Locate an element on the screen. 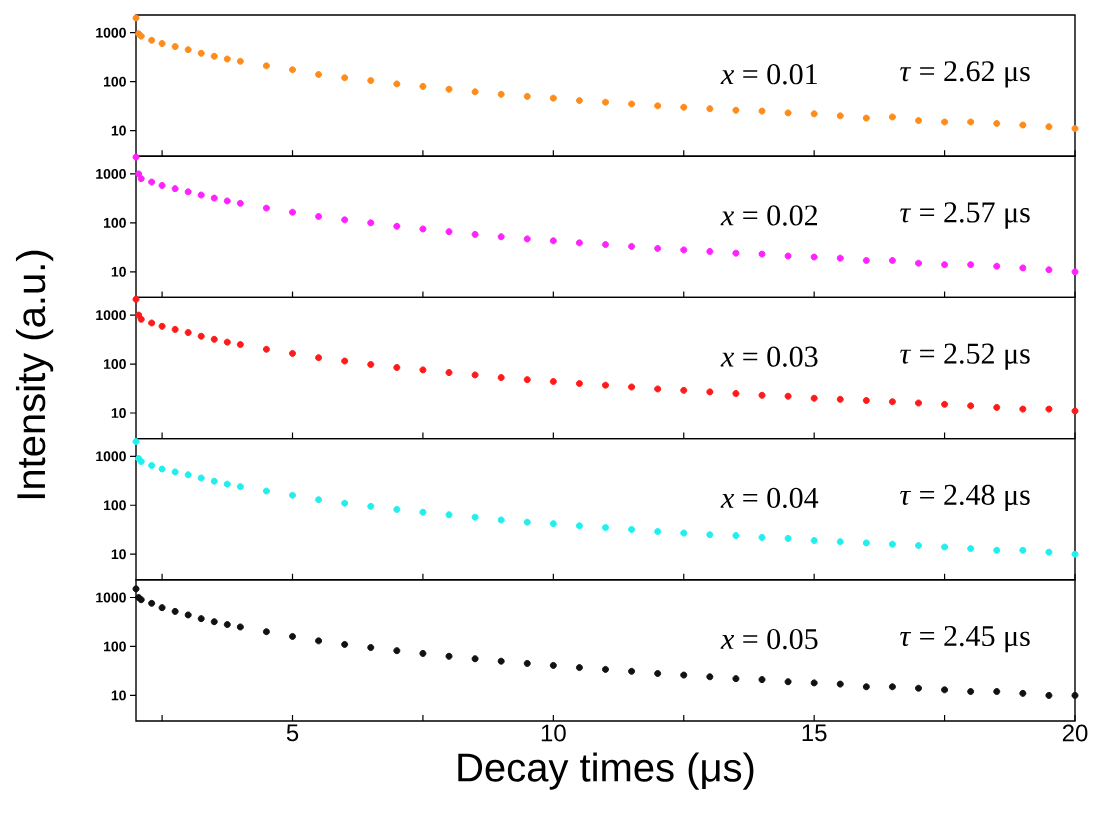 The height and width of the screenshot is (824, 1093). annotation: τ = 2.62 μs is located at coordinates (965, 74).